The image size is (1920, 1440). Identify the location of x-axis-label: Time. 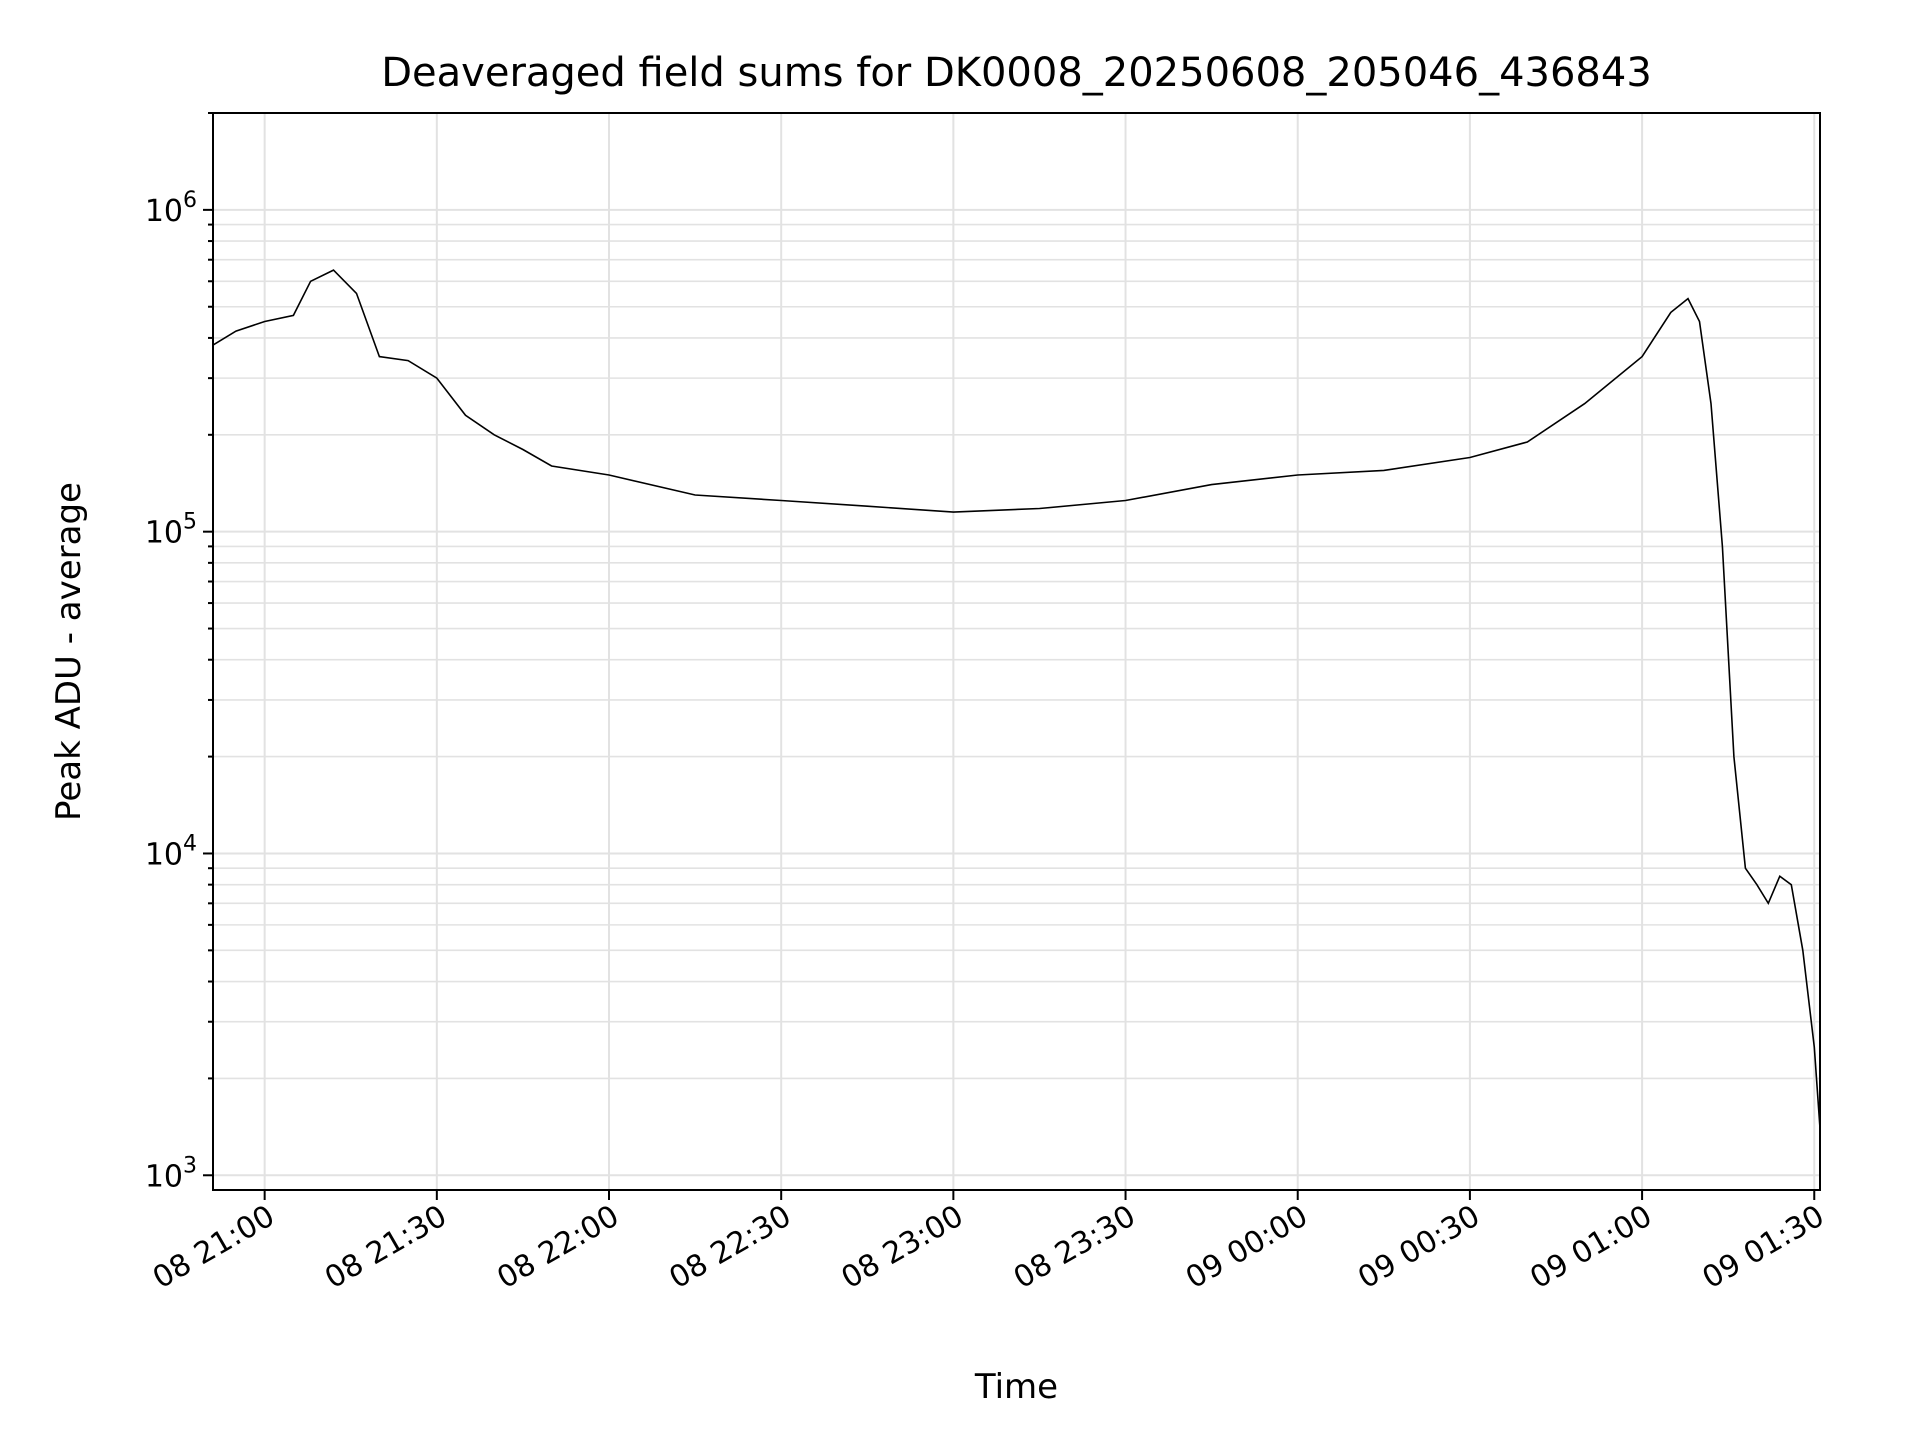
(1016, 1387).